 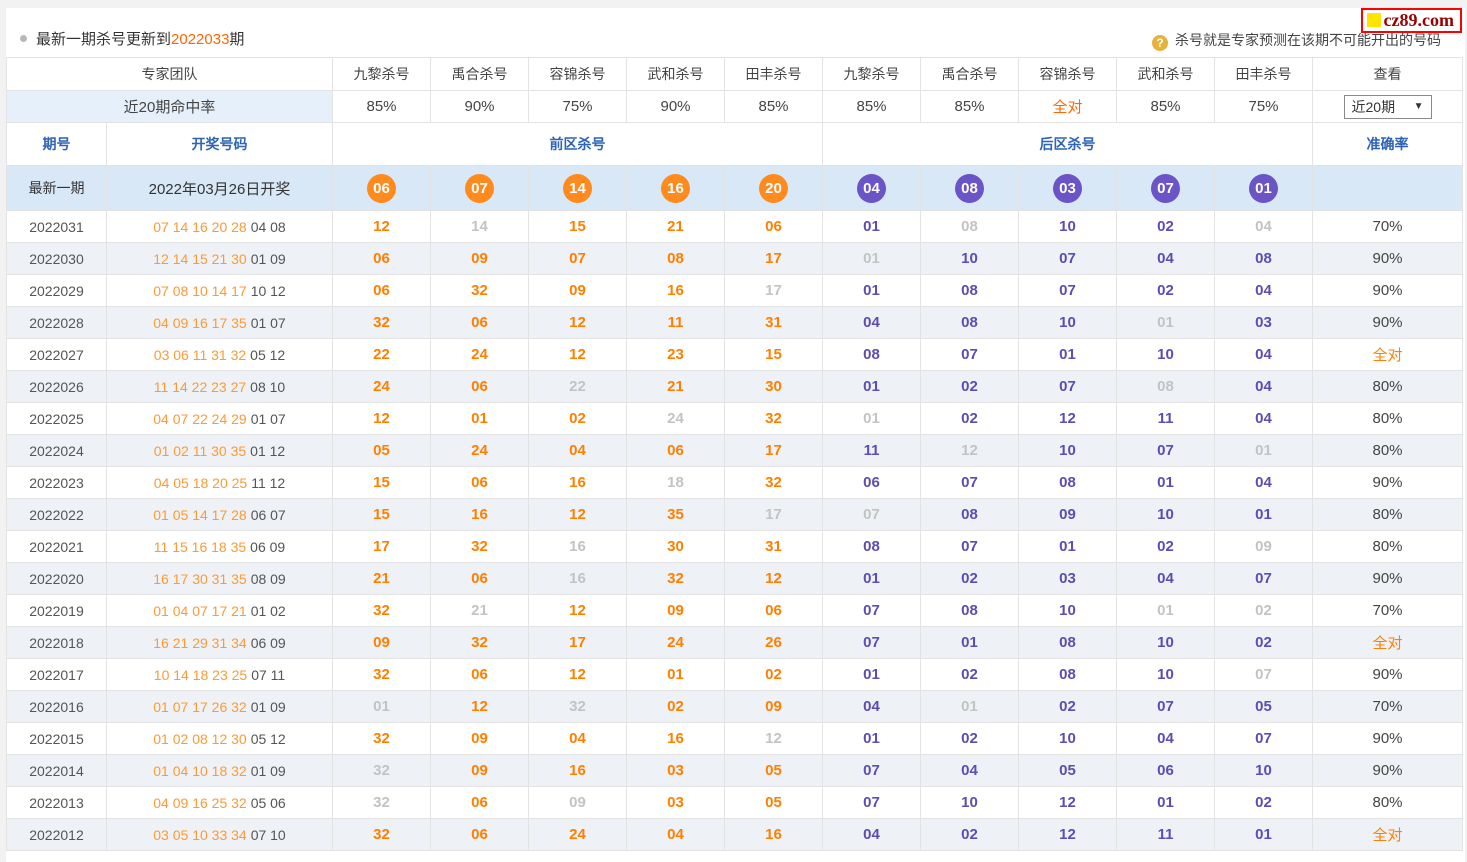 What do you see at coordinates (56, 188) in the screenshot?
I see `latest-issue-label: 最新一期` at bounding box center [56, 188].